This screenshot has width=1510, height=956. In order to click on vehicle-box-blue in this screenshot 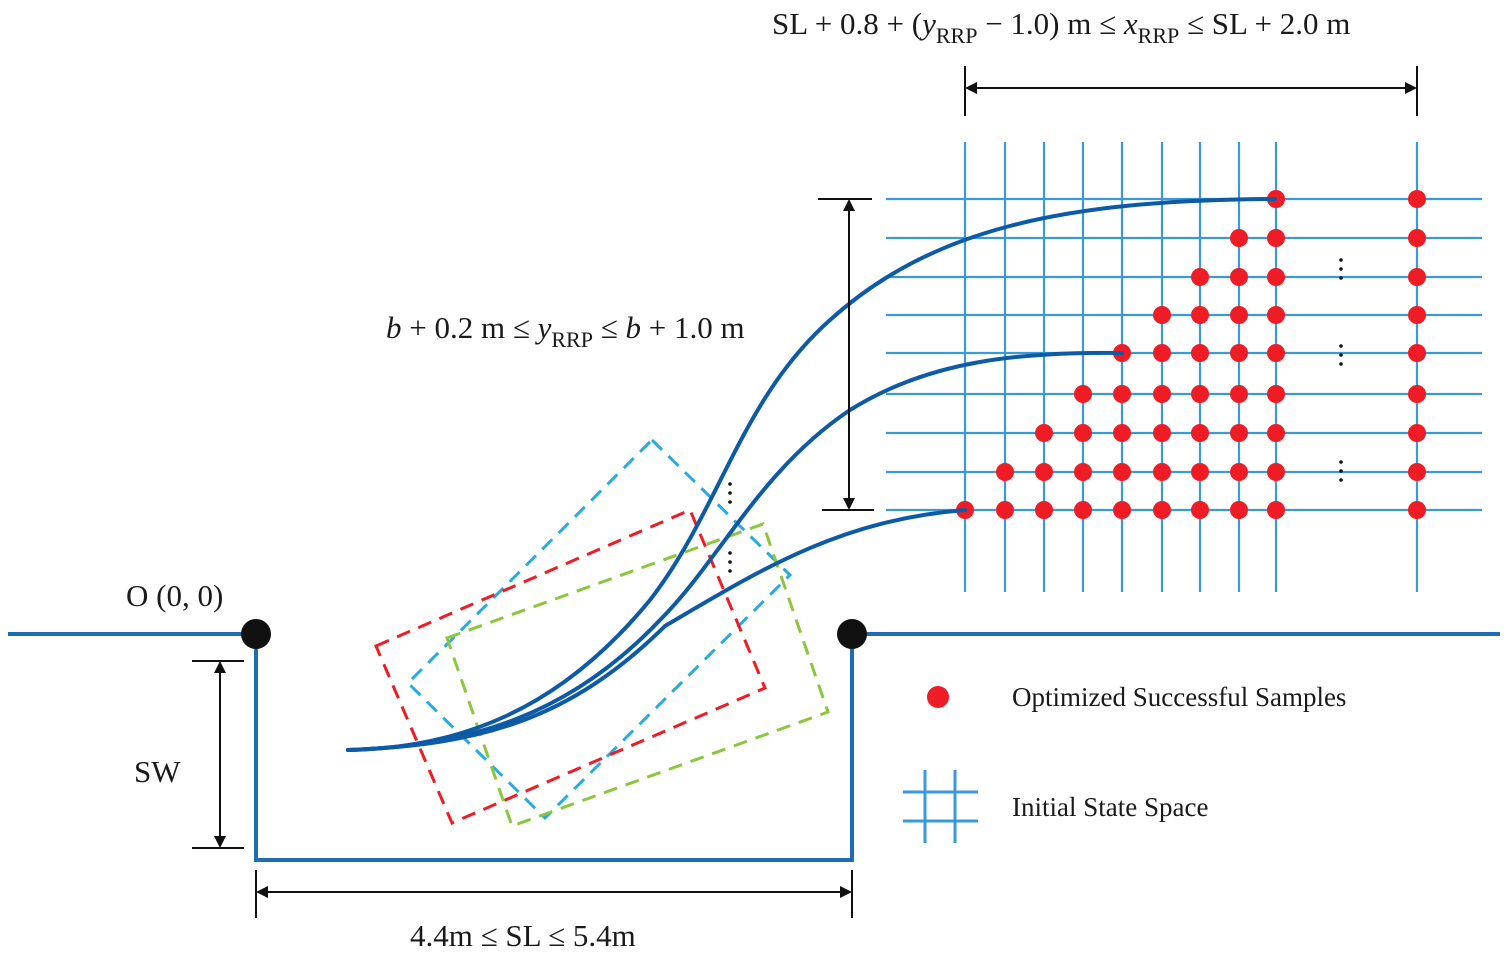, I will do `click(599, 629)`.